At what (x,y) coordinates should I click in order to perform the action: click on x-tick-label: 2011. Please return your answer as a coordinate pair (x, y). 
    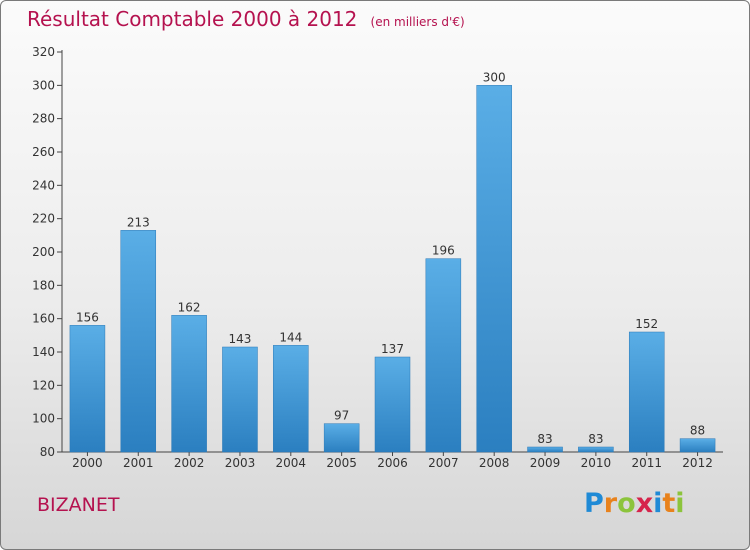
    Looking at the image, I should click on (646, 463).